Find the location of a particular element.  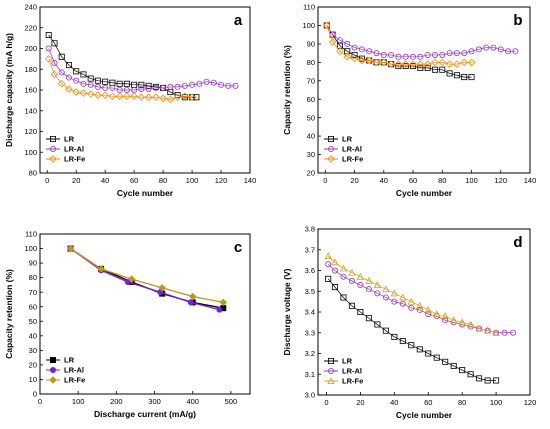

panel-letter: c is located at coordinates (238, 247).